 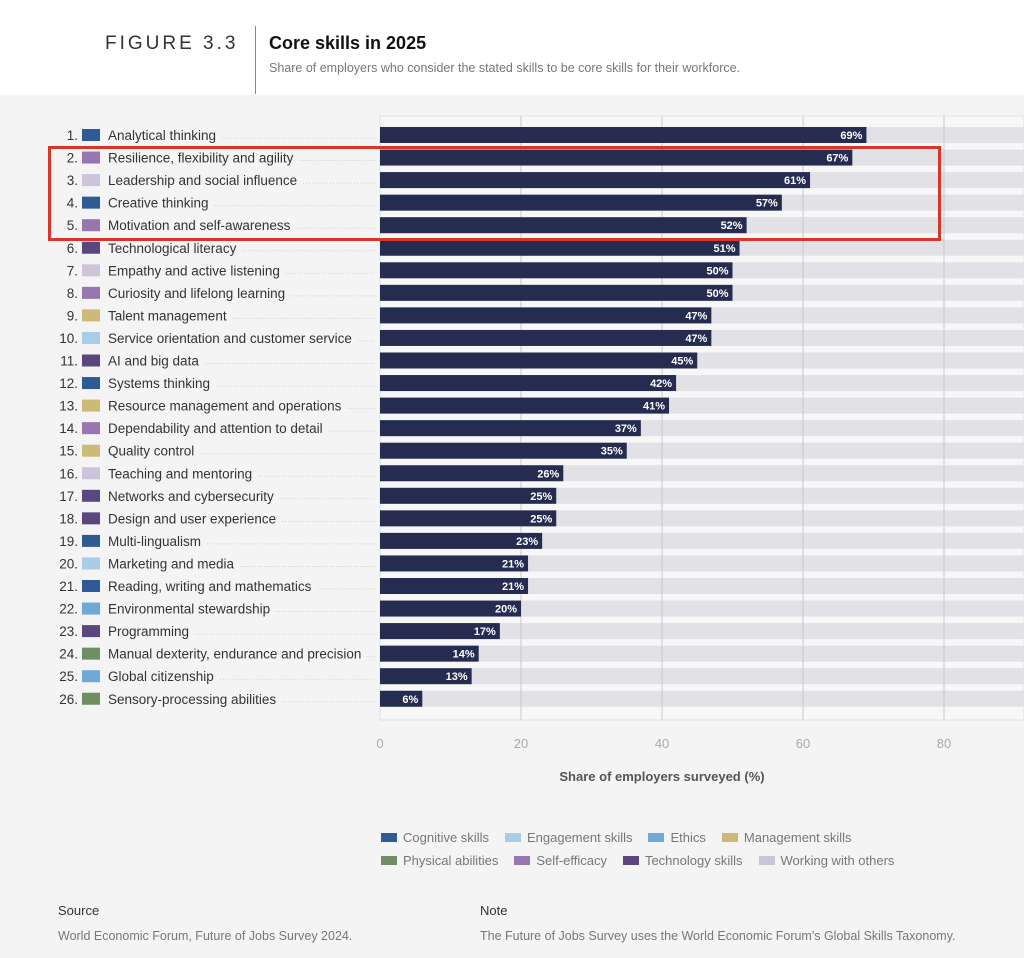 What do you see at coordinates (255, 60) in the screenshot?
I see `divider` at bounding box center [255, 60].